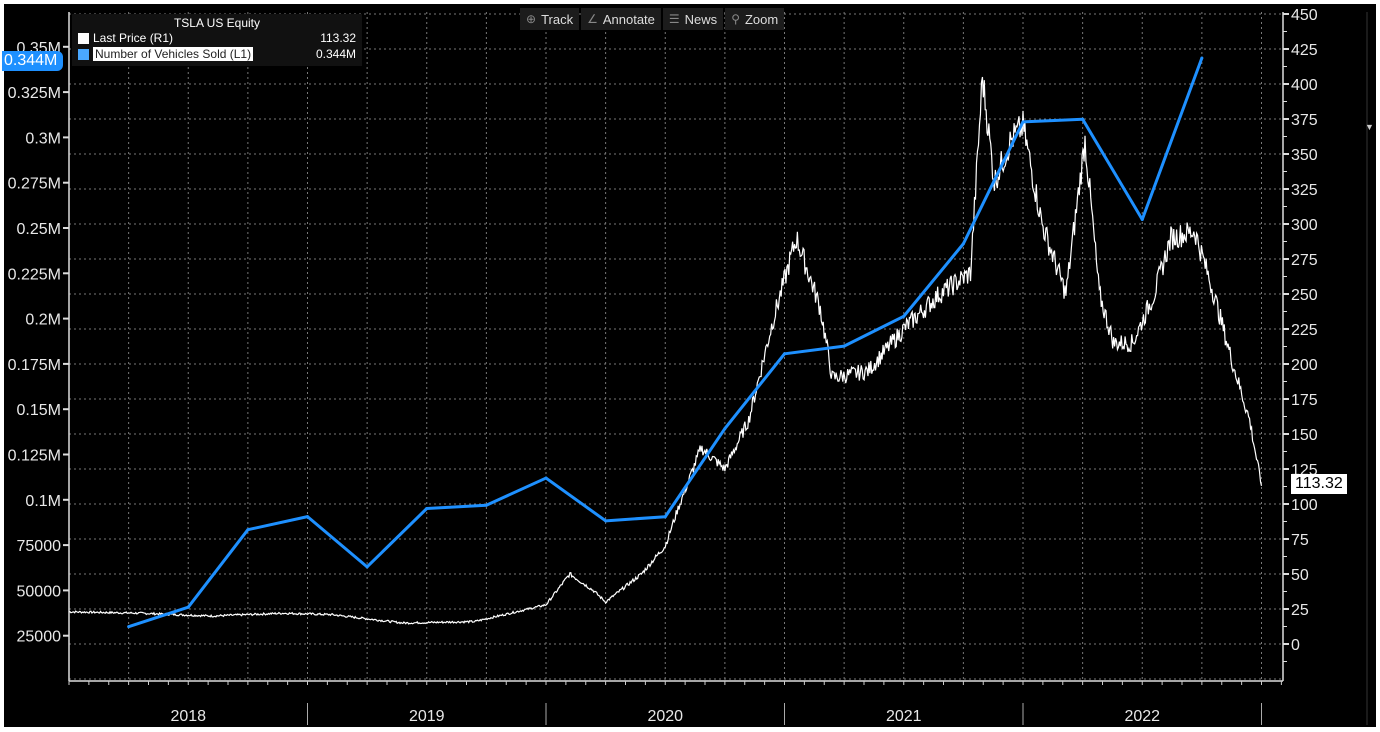 The height and width of the screenshot is (732, 1380). What do you see at coordinates (674, 19) in the screenshot?
I see `news-icon: ☰` at bounding box center [674, 19].